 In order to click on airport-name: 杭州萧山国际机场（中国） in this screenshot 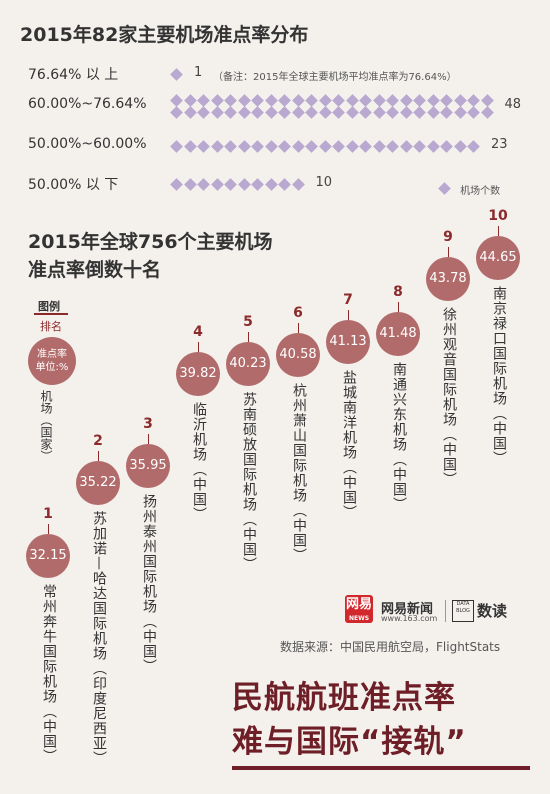, I will do `click(299, 473)`.